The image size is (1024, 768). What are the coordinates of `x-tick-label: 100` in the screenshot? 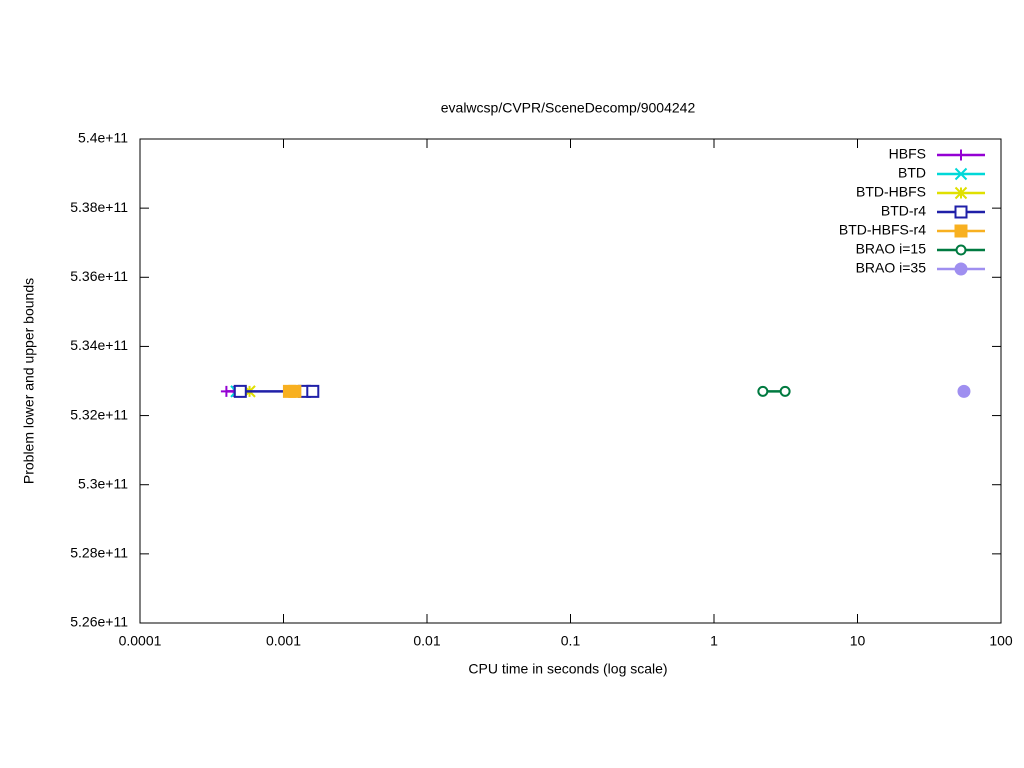 It's located at (1001, 641).